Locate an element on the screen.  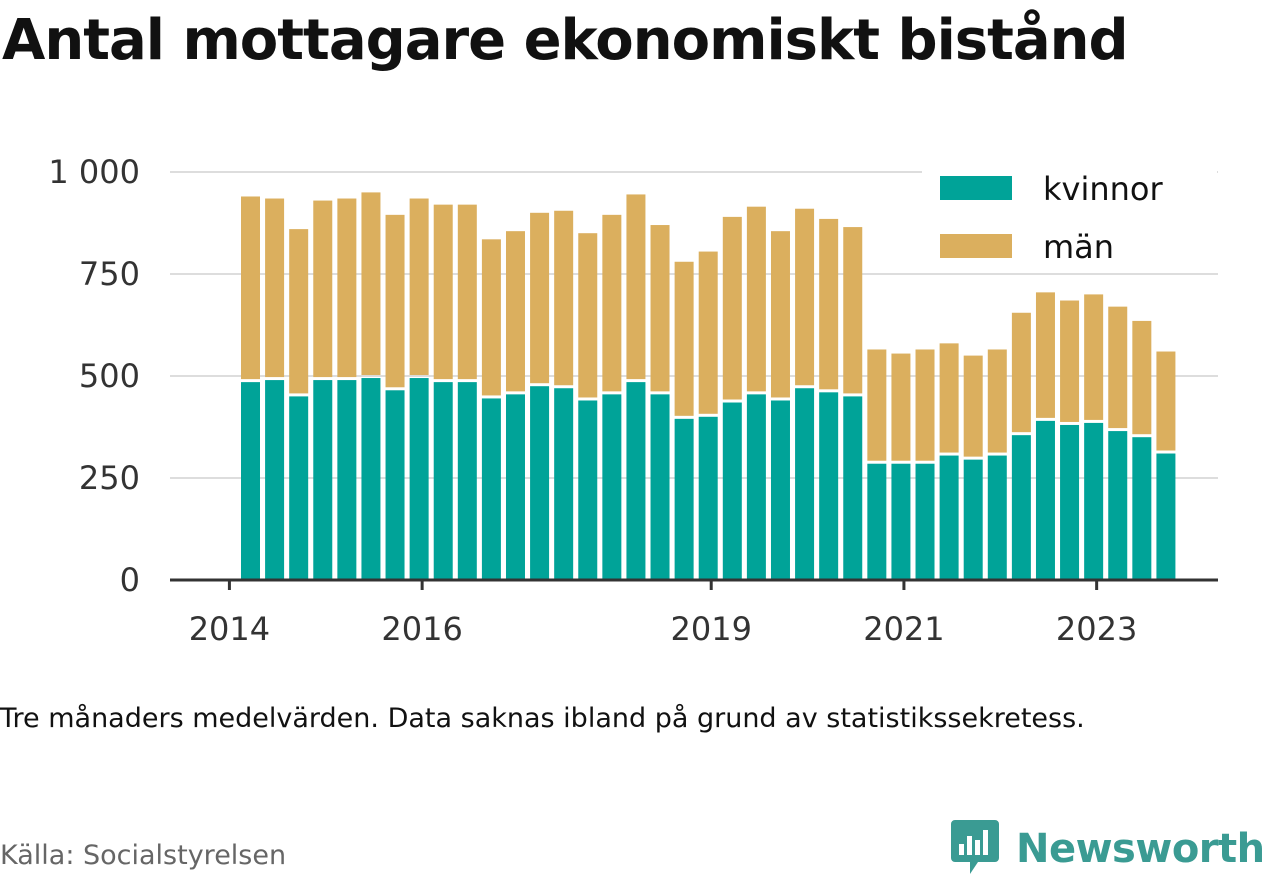
x-tick-label: 2019 is located at coordinates (710, 629).